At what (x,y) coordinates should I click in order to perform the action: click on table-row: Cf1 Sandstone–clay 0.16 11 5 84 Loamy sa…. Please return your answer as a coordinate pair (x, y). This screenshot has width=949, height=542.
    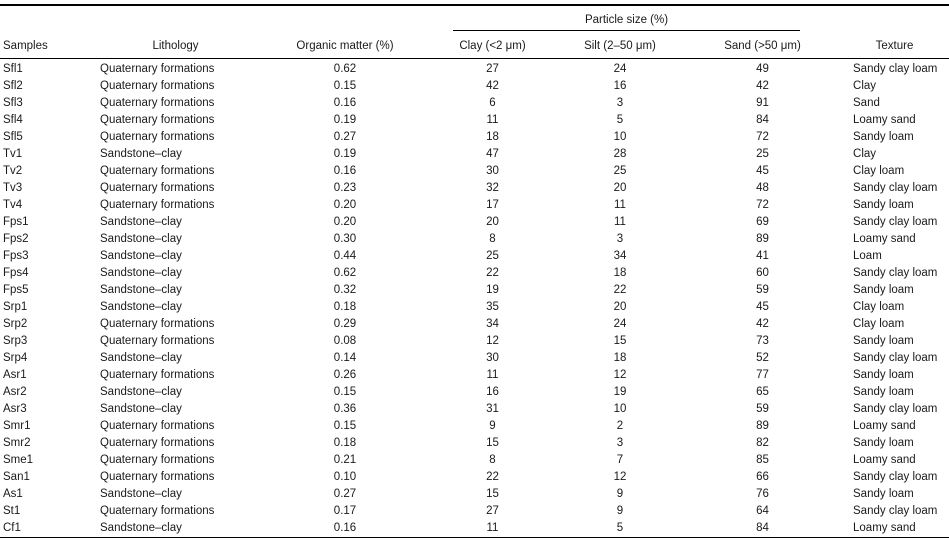
    Looking at the image, I should click on (474, 529).